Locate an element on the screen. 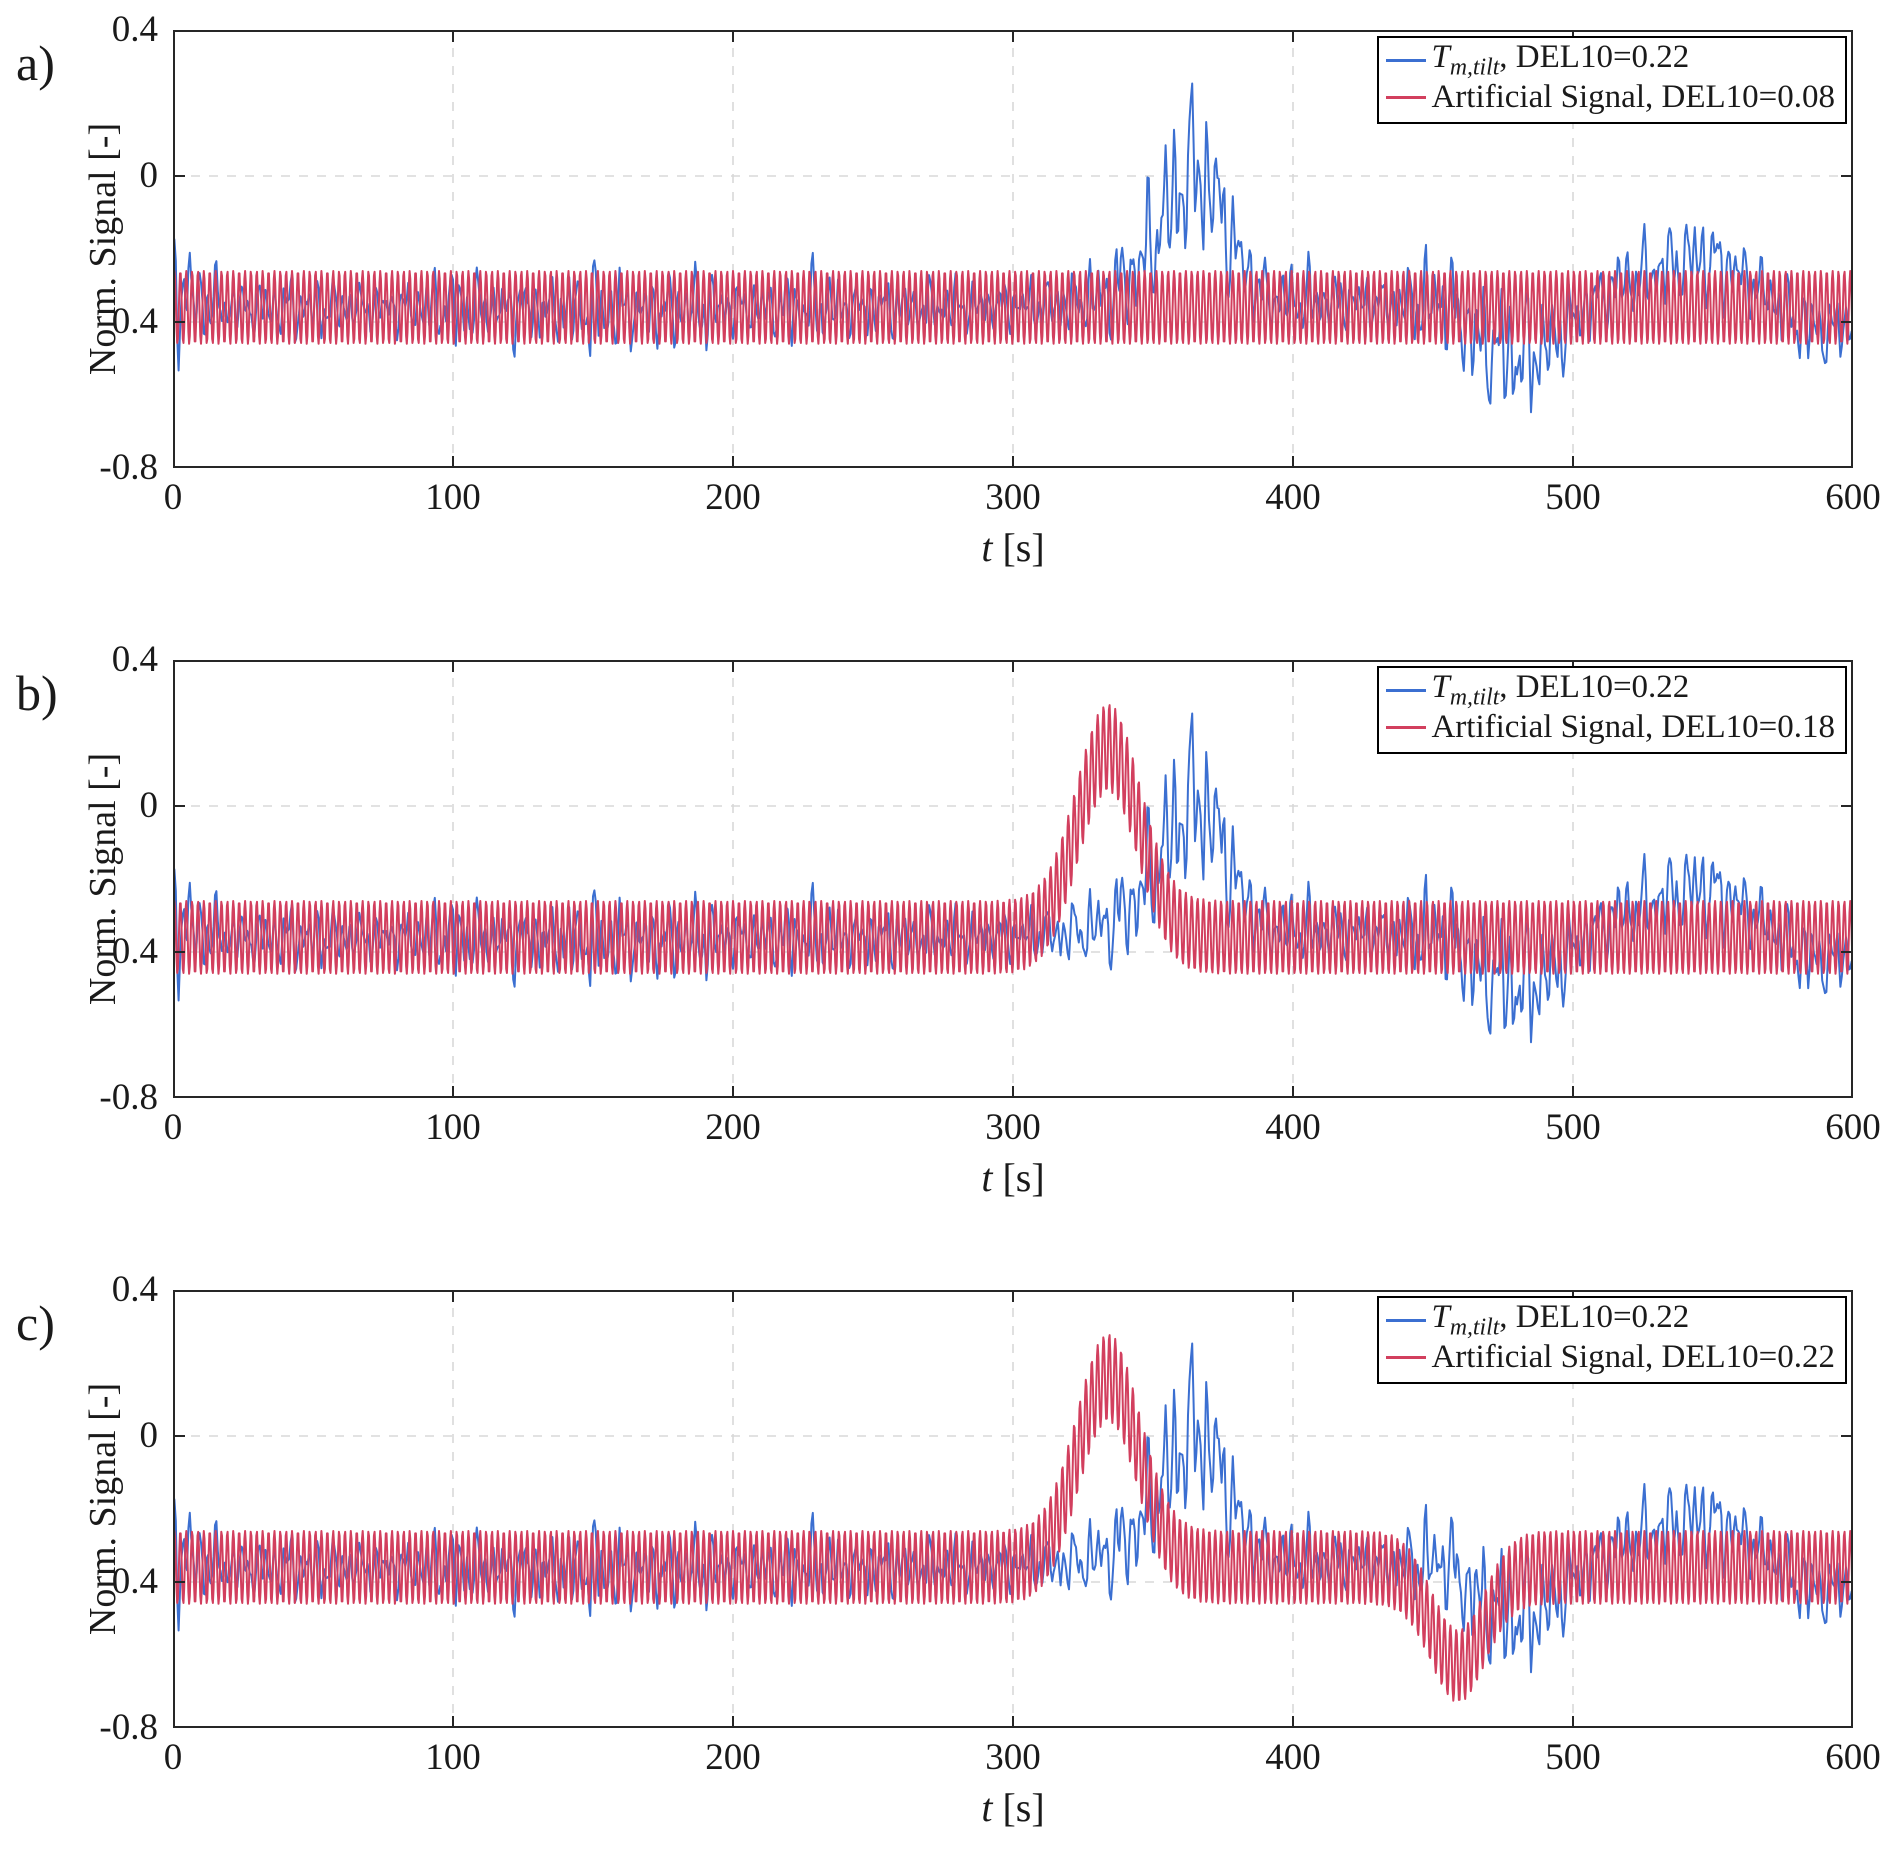 Image resolution: width=1892 pixels, height=1870 pixels. legend-label-segment: Artificial Signal, DEL10=0.08 is located at coordinates (1633, 97).